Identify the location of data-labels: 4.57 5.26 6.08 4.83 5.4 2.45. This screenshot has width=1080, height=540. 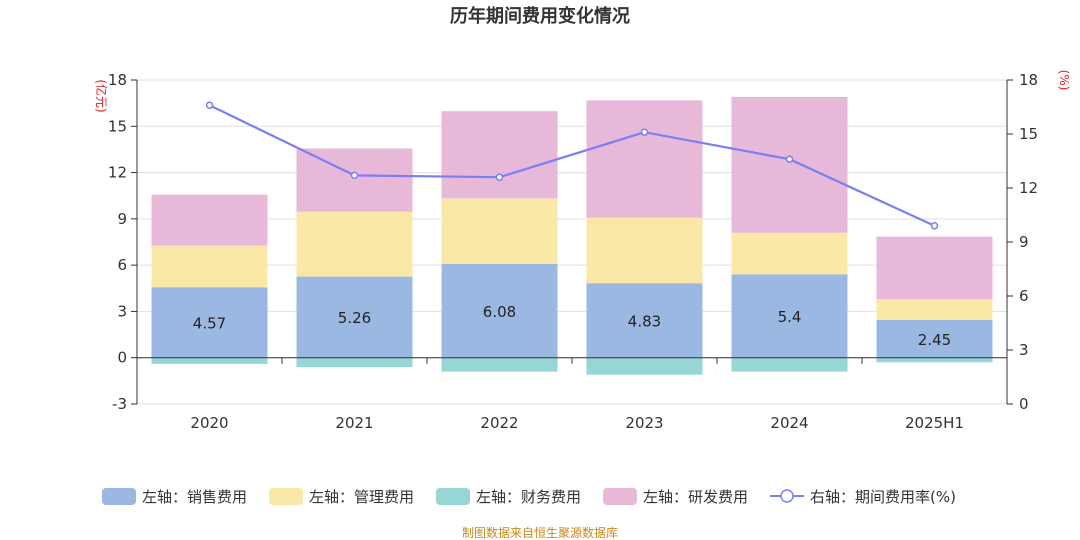
(572, 326).